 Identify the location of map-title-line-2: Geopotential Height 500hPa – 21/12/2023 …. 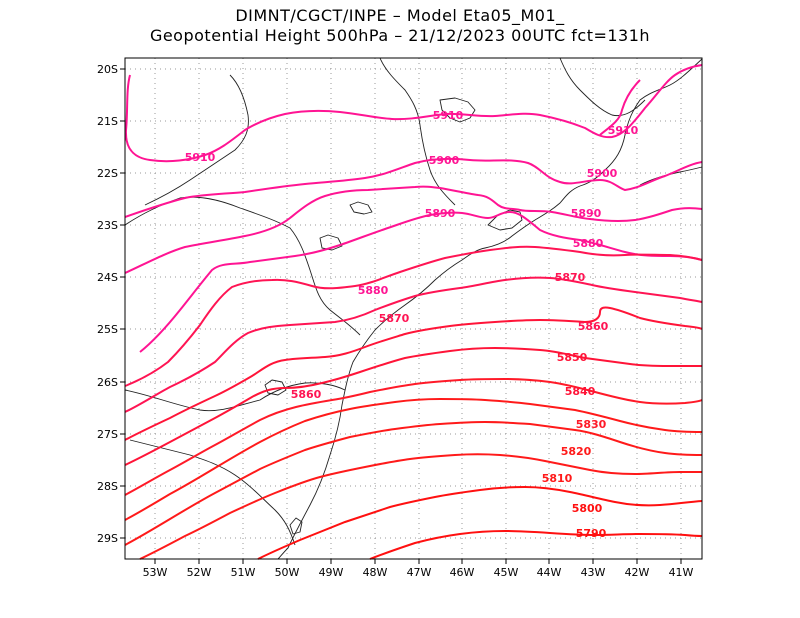
(400, 35).